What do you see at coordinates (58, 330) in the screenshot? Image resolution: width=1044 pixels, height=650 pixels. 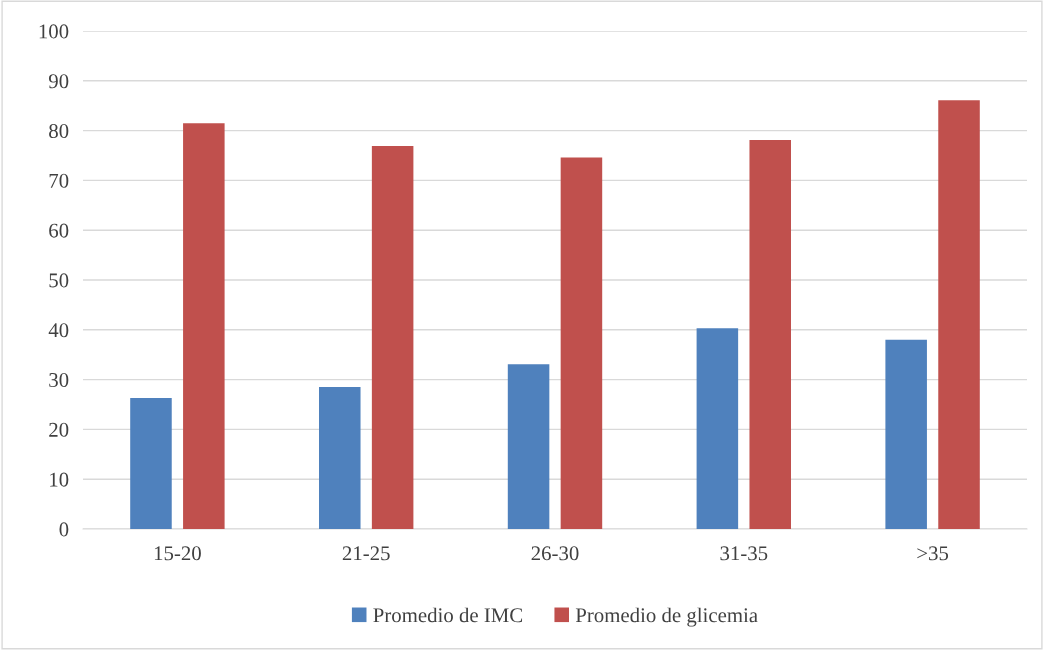 I see `y-tick-label: 40` at bounding box center [58, 330].